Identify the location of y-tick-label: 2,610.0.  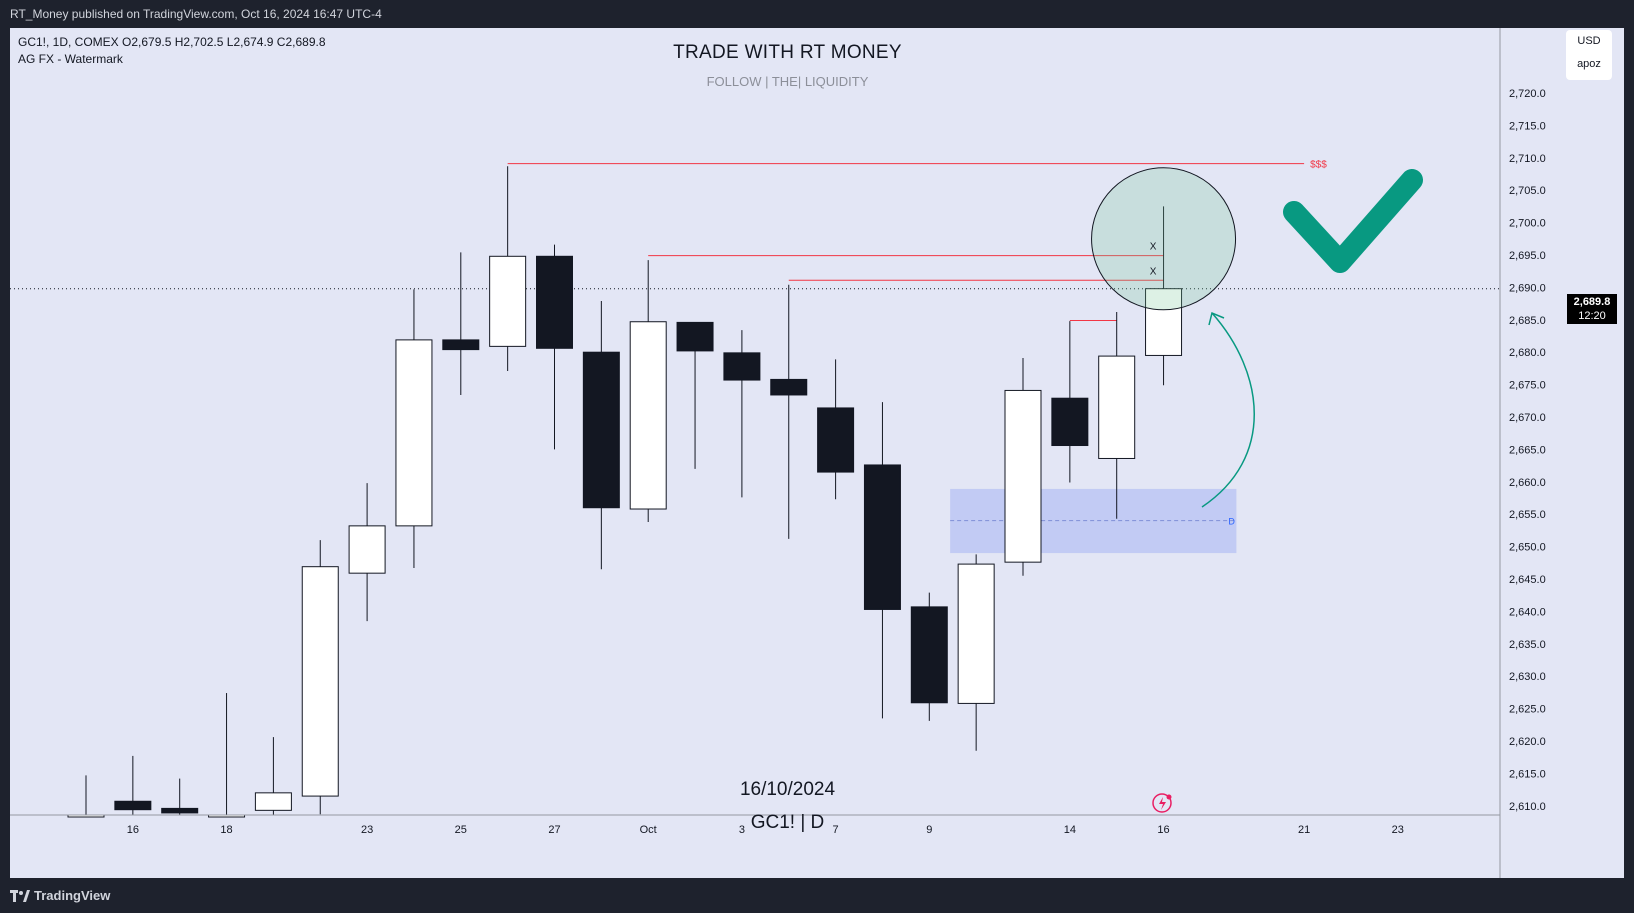
(1527, 807).